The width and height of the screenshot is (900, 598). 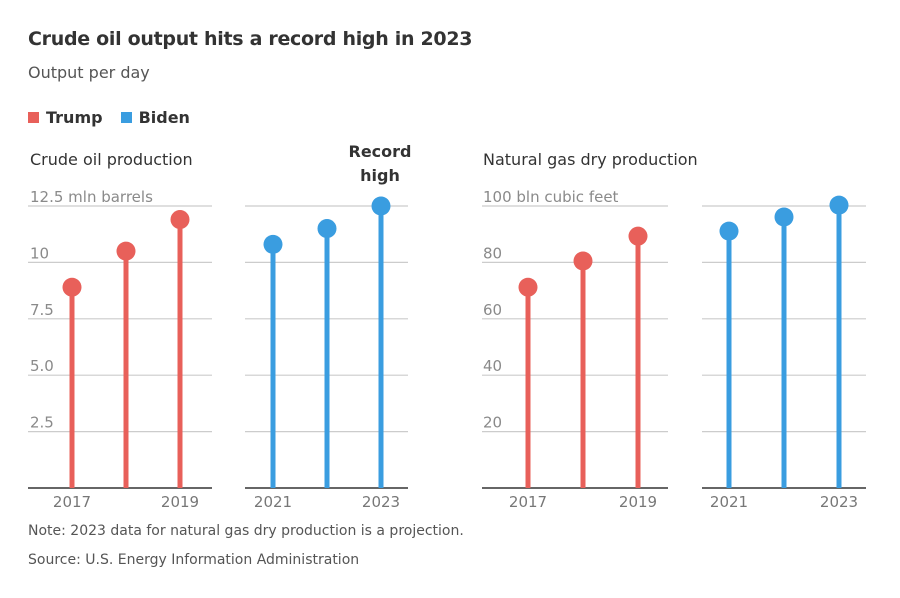 What do you see at coordinates (590, 159) in the screenshot?
I see `natural-gas-panel-title: Natural gas dry production` at bounding box center [590, 159].